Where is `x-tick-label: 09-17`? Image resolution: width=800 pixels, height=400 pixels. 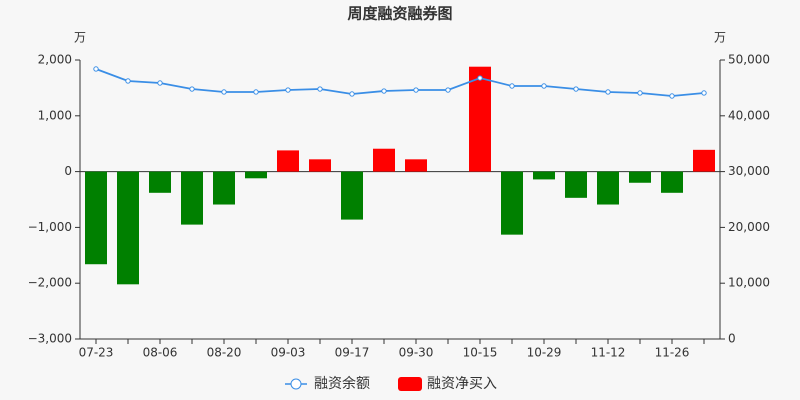
x-tick-label: 09-17 is located at coordinates (352, 353).